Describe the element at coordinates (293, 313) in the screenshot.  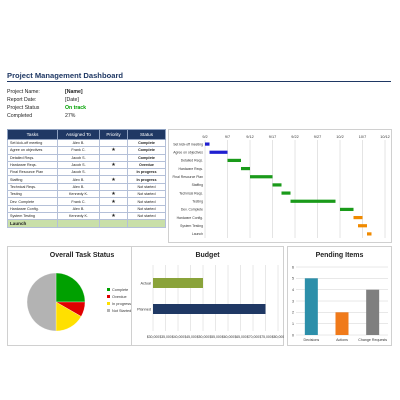
I see `pending-tick-label: 2` at that location.